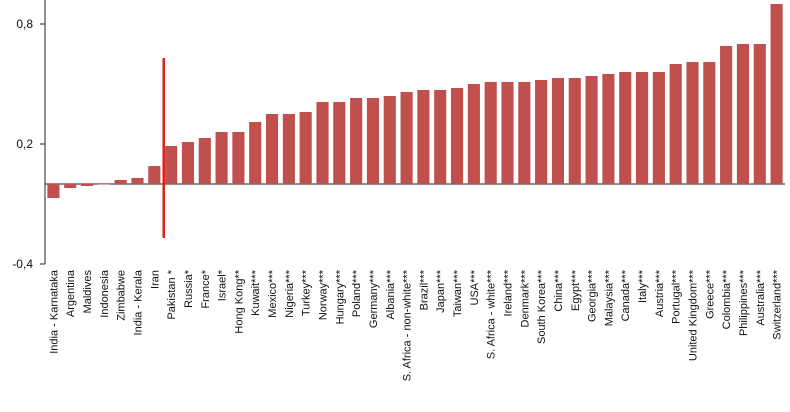 The image size is (790, 412). I want to click on x-category-label: Egypt***, so click(576, 290).